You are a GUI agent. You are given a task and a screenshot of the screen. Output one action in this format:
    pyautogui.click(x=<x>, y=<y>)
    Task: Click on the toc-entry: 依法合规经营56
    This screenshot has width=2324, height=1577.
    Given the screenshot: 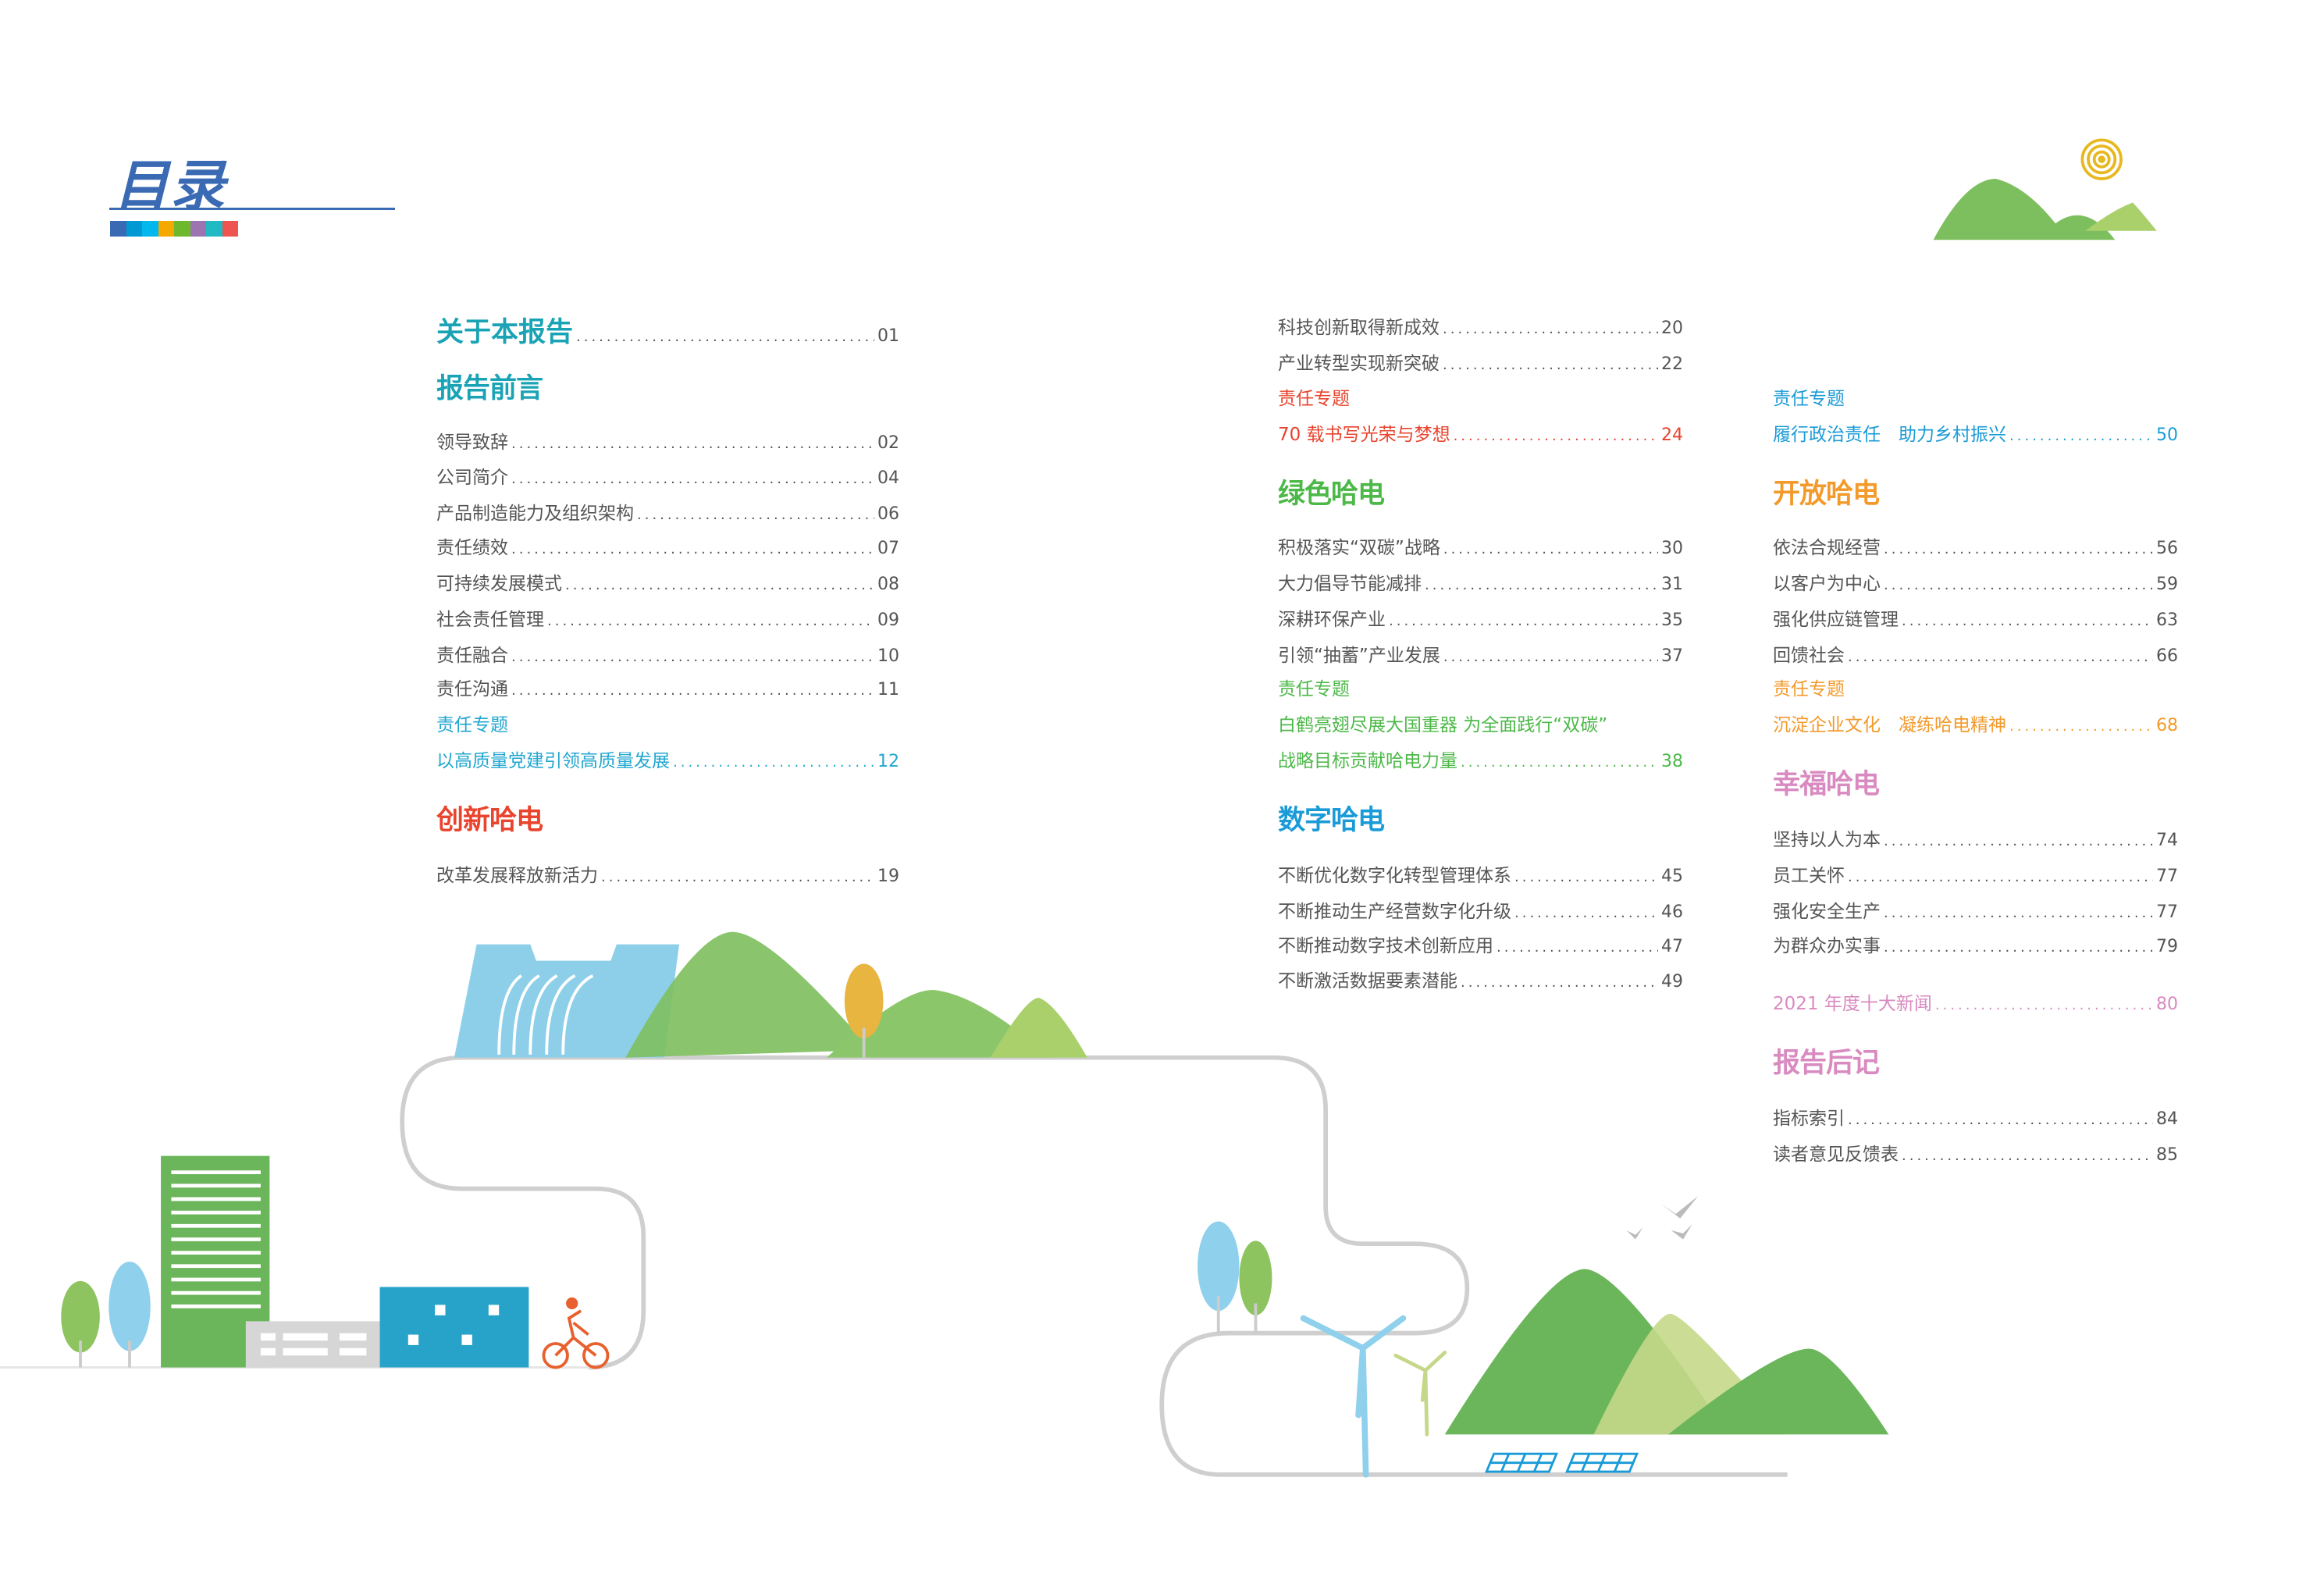 What is the action you would take?
    pyautogui.click(x=1975, y=548)
    